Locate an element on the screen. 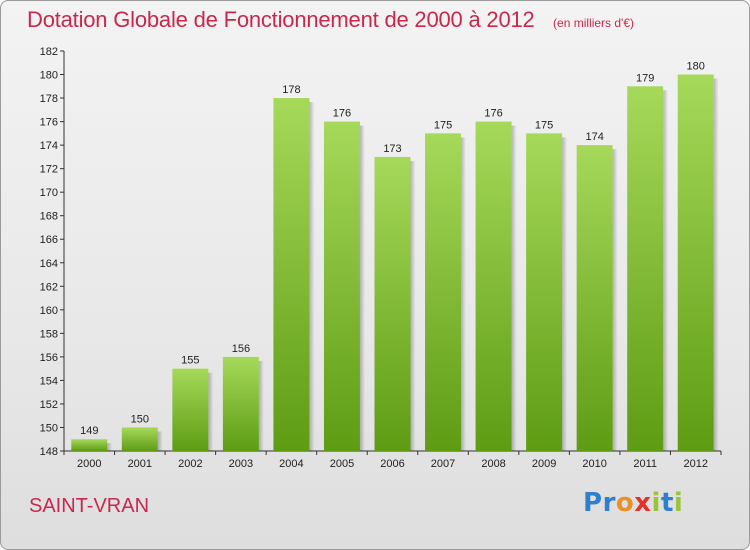 The width and height of the screenshot is (750, 550). y-tick-label: 150 is located at coordinates (49, 428).